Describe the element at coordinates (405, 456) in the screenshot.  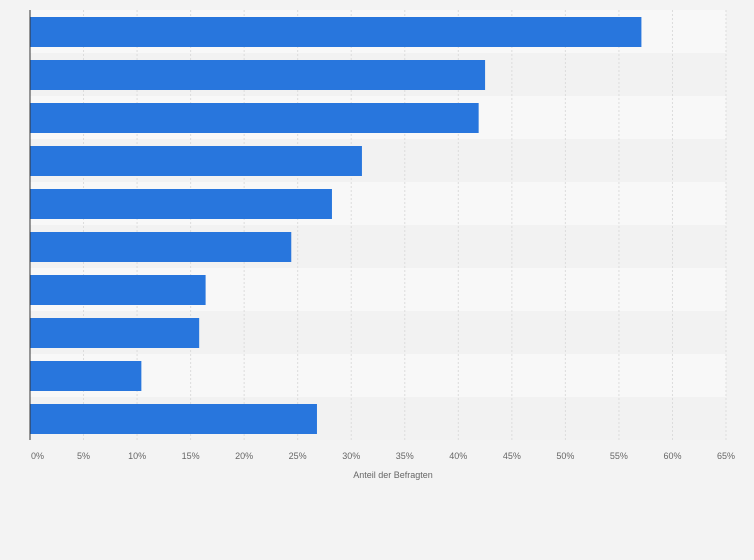
I see `x-tick-label: 35%` at that location.